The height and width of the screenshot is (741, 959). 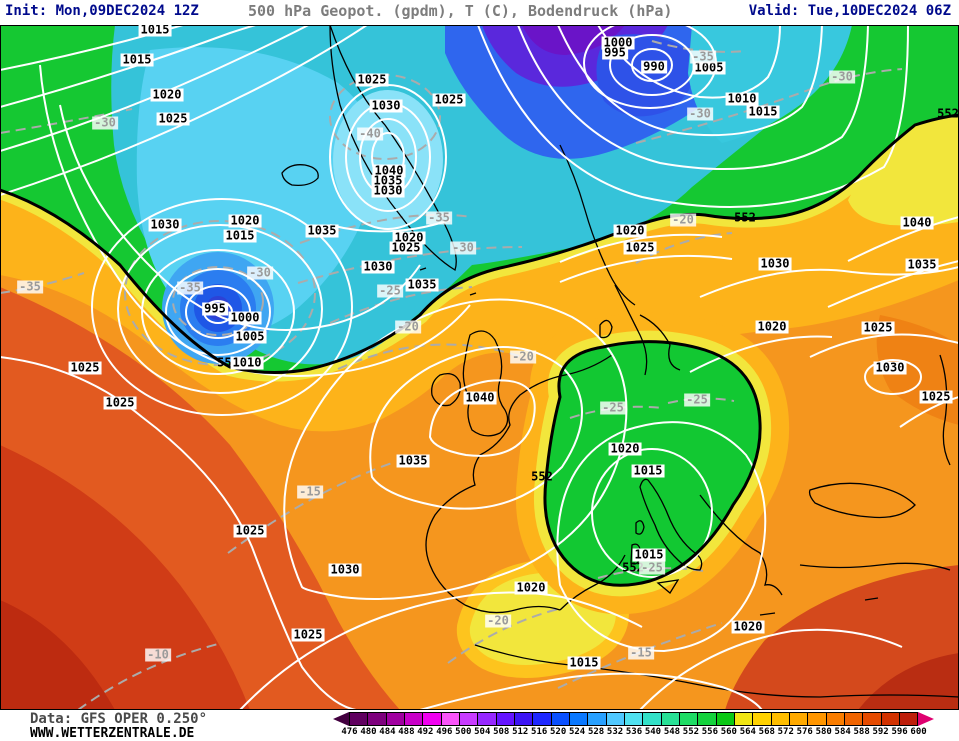 What do you see at coordinates (842, 732) in the screenshot?
I see `colorbar-value-label: 584` at bounding box center [842, 732].